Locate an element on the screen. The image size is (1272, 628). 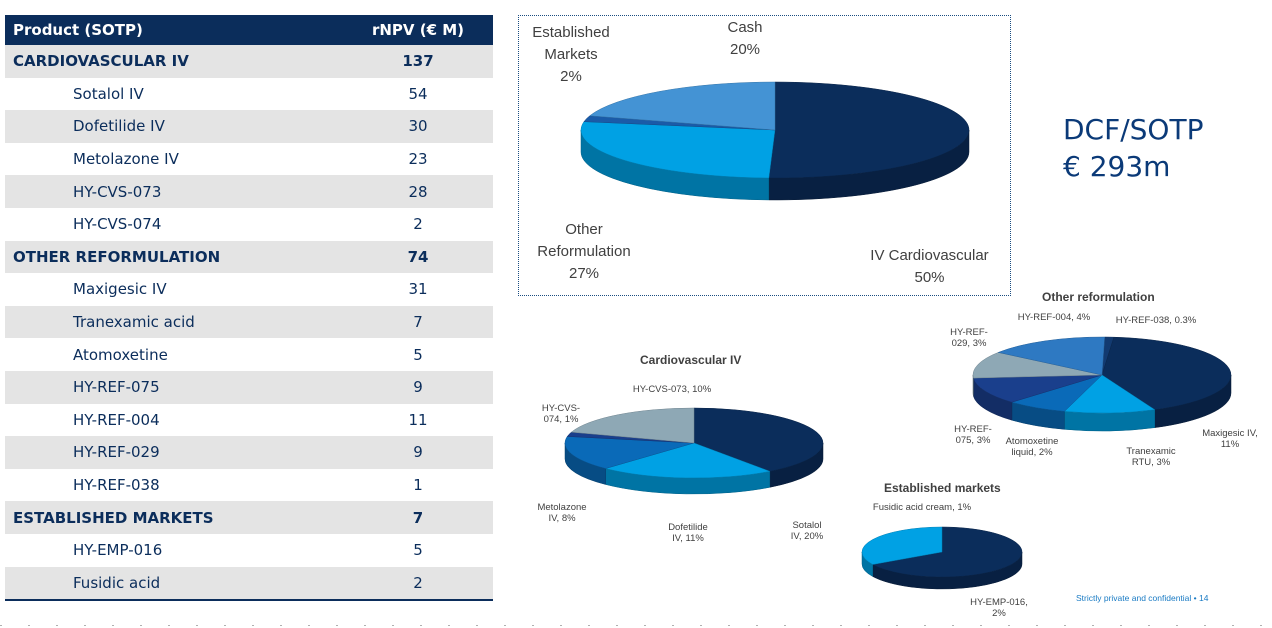
slice-label-line: HY-CVS-073, 10% is located at coordinates (672, 389).